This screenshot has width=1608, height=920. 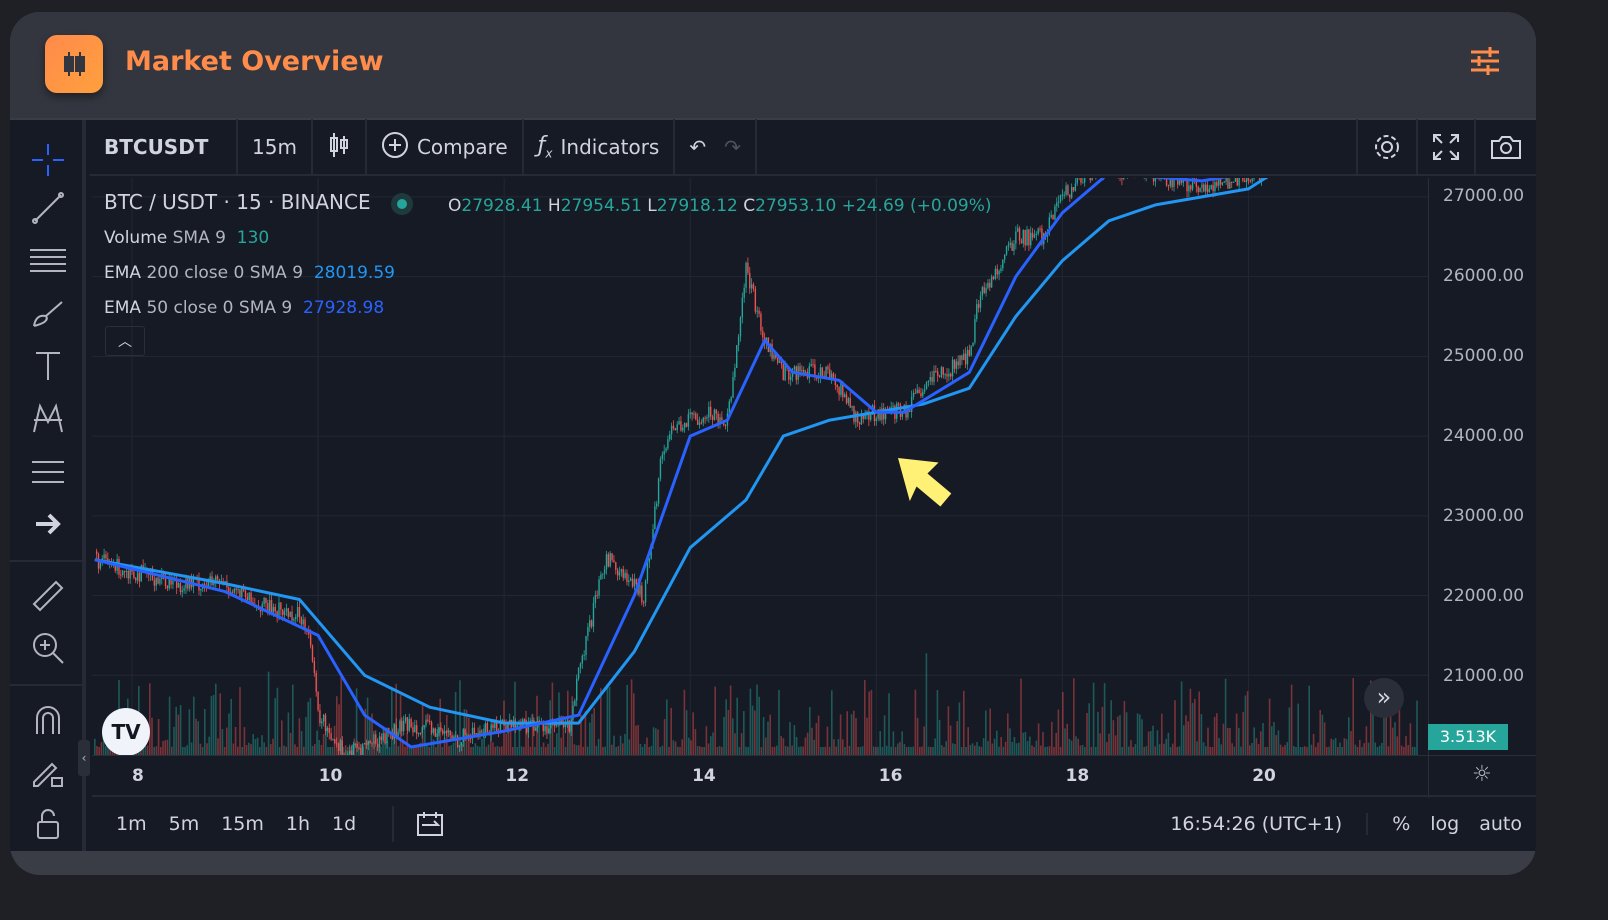 I want to click on undo-icon: ↶, so click(x=698, y=147).